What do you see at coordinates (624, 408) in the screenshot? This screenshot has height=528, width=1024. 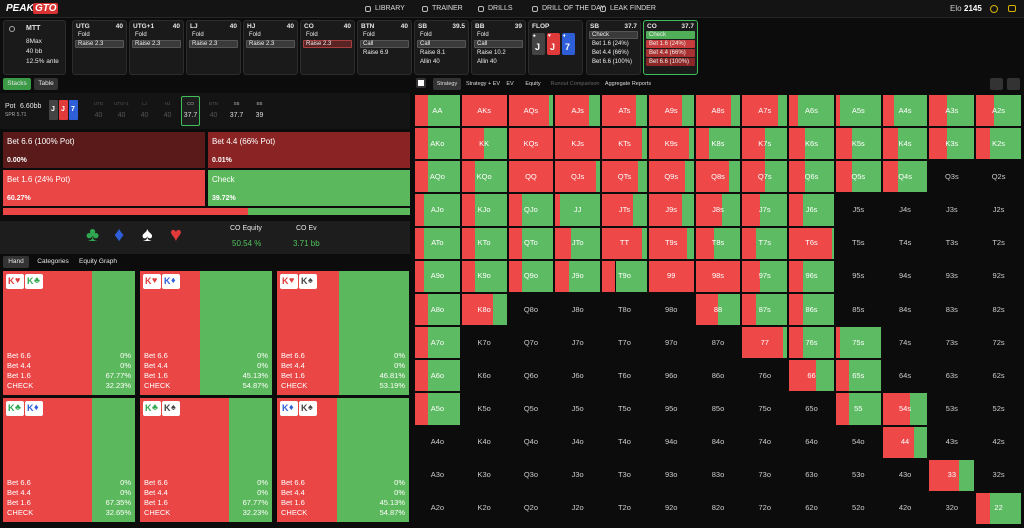 I see `range-hand: T5o` at bounding box center [624, 408].